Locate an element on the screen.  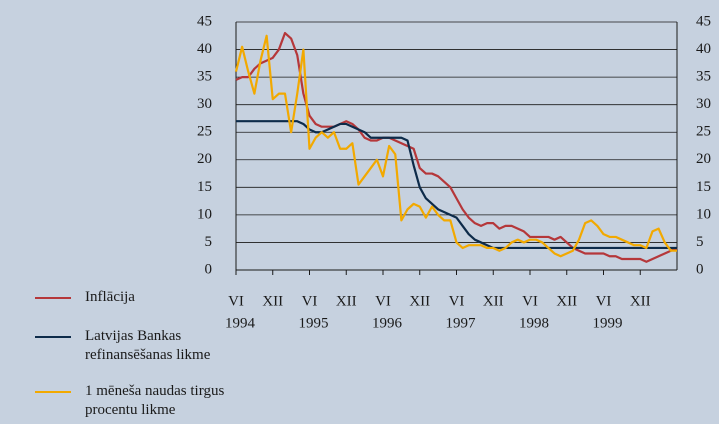
y2-tick-label: 10 is located at coordinates (703, 214).